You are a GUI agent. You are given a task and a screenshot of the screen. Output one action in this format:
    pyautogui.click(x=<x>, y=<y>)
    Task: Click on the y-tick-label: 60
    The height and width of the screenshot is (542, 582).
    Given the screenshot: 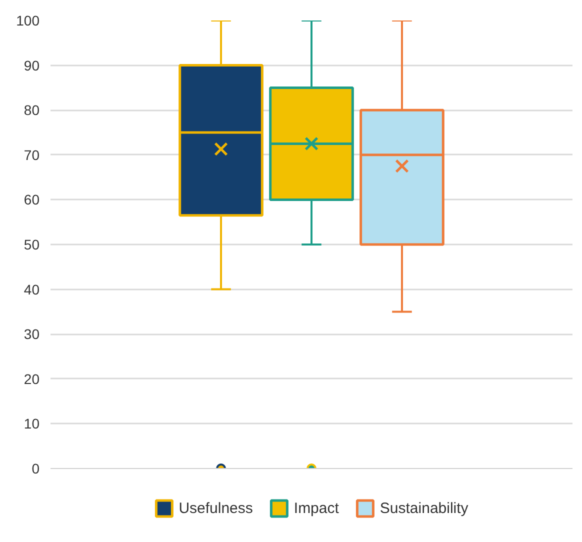 What is the action you would take?
    pyautogui.click(x=32, y=200)
    